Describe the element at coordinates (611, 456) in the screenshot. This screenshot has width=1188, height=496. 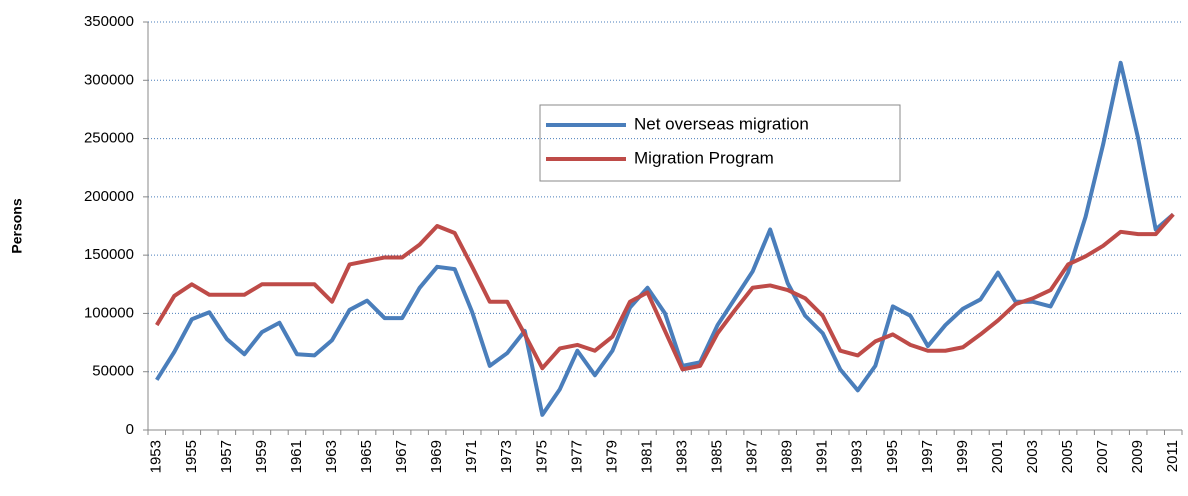
I see `x-tick-label: 1979` at that location.